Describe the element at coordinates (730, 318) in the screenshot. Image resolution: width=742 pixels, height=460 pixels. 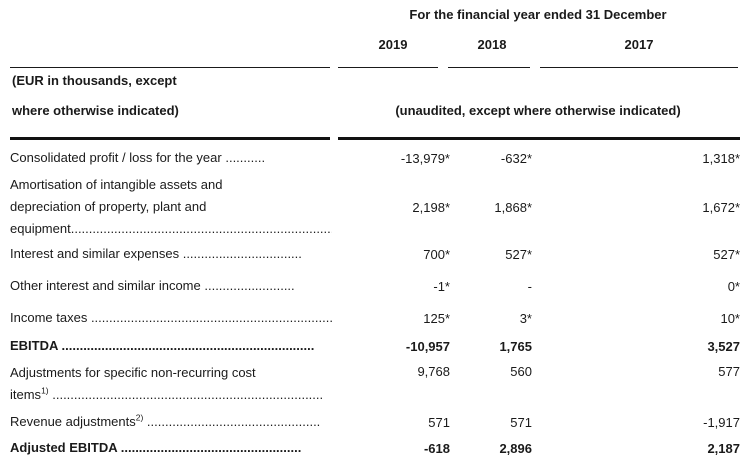
I see `value-2017: 10*` at that location.